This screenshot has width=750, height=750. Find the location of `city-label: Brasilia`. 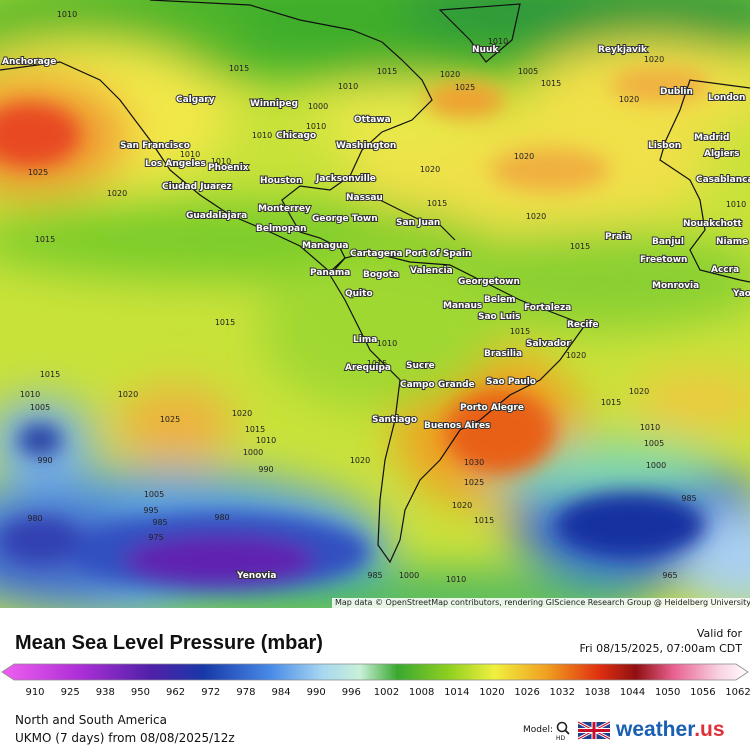

city-label: Brasilia is located at coordinates (503, 354).